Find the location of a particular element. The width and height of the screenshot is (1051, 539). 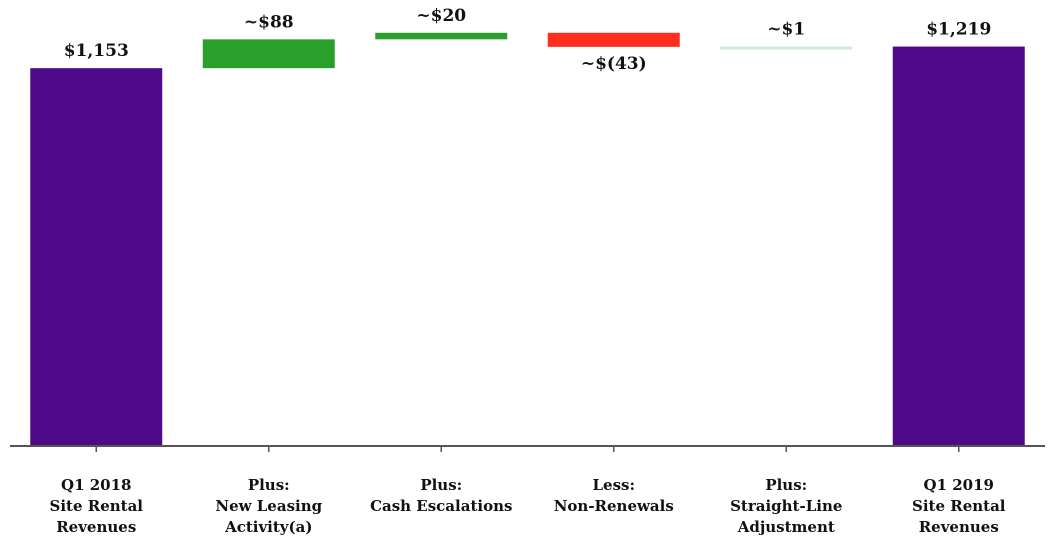

category-label-3: Less: Non-Renewals is located at coordinates (614, 495).